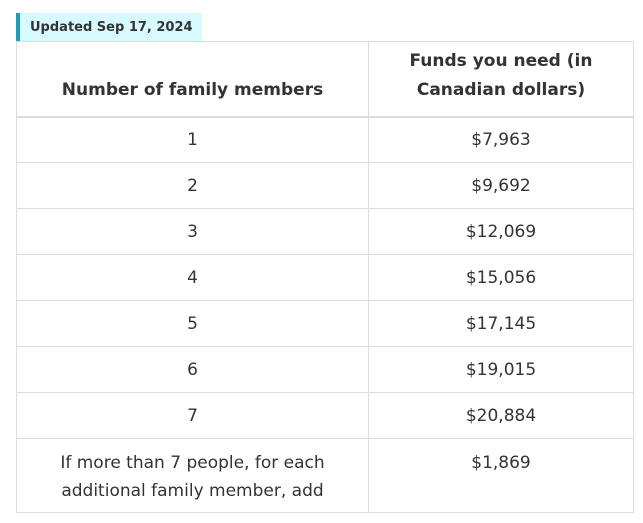 This screenshot has height=523, width=643. What do you see at coordinates (501, 277) in the screenshot?
I see `funds-cell: $15,056` at bounding box center [501, 277].